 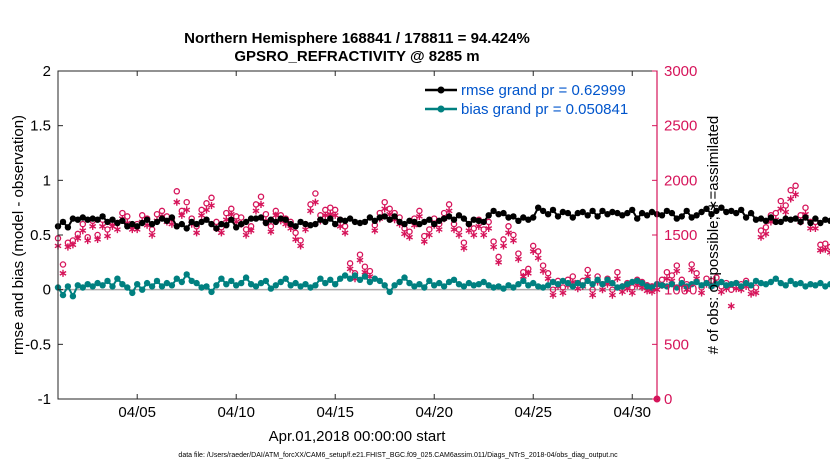 I want to click on y-left-tick-label: 1.5, so click(x=40, y=126).